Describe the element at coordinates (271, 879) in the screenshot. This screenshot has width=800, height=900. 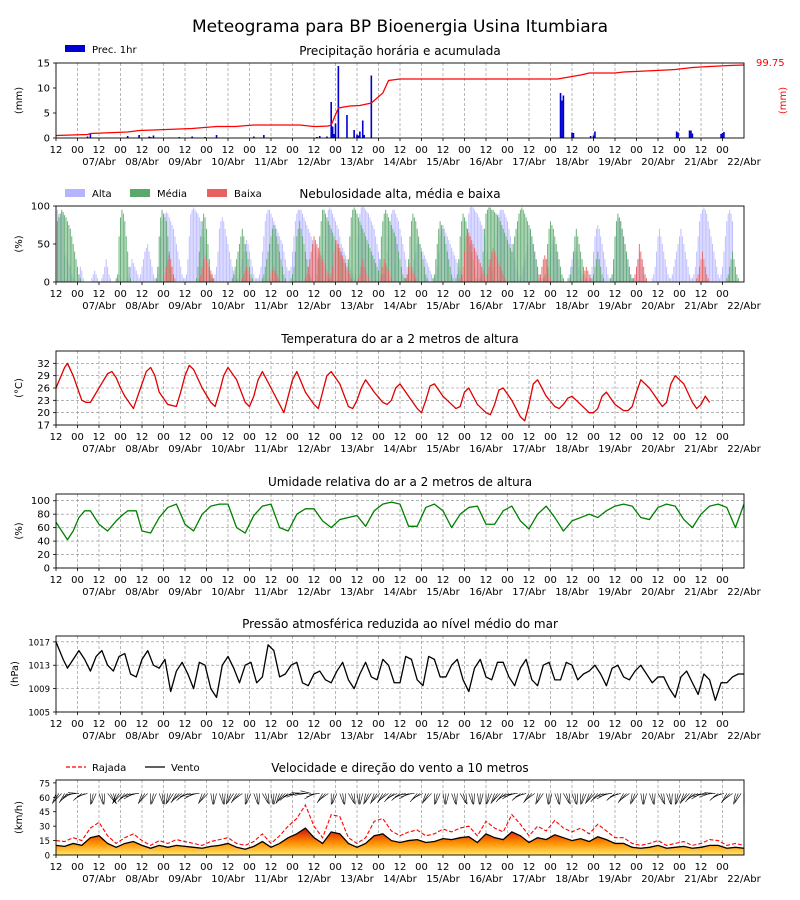
I see `day-label: 11/Abr` at that location.